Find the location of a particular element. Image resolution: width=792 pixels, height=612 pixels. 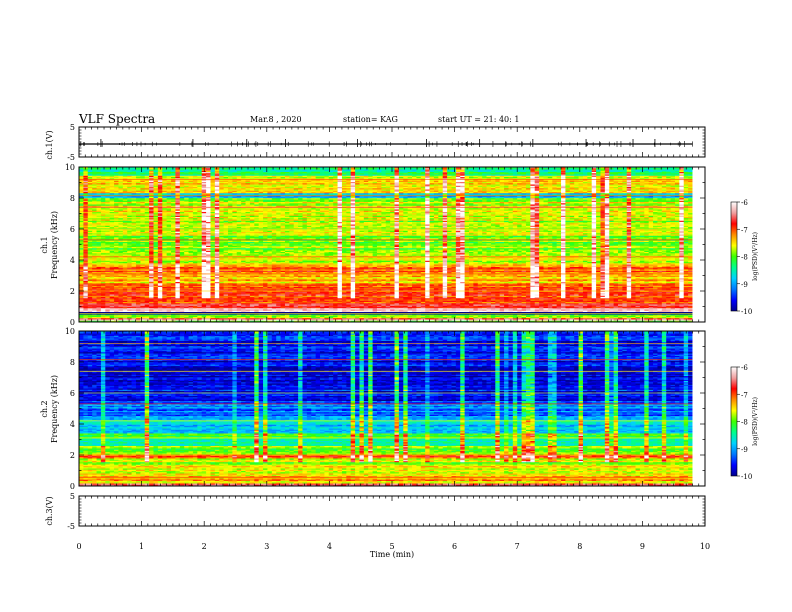

ch1-spectrogram-ylabel-frequency: Frequency (kHz) is located at coordinates (54, 245).